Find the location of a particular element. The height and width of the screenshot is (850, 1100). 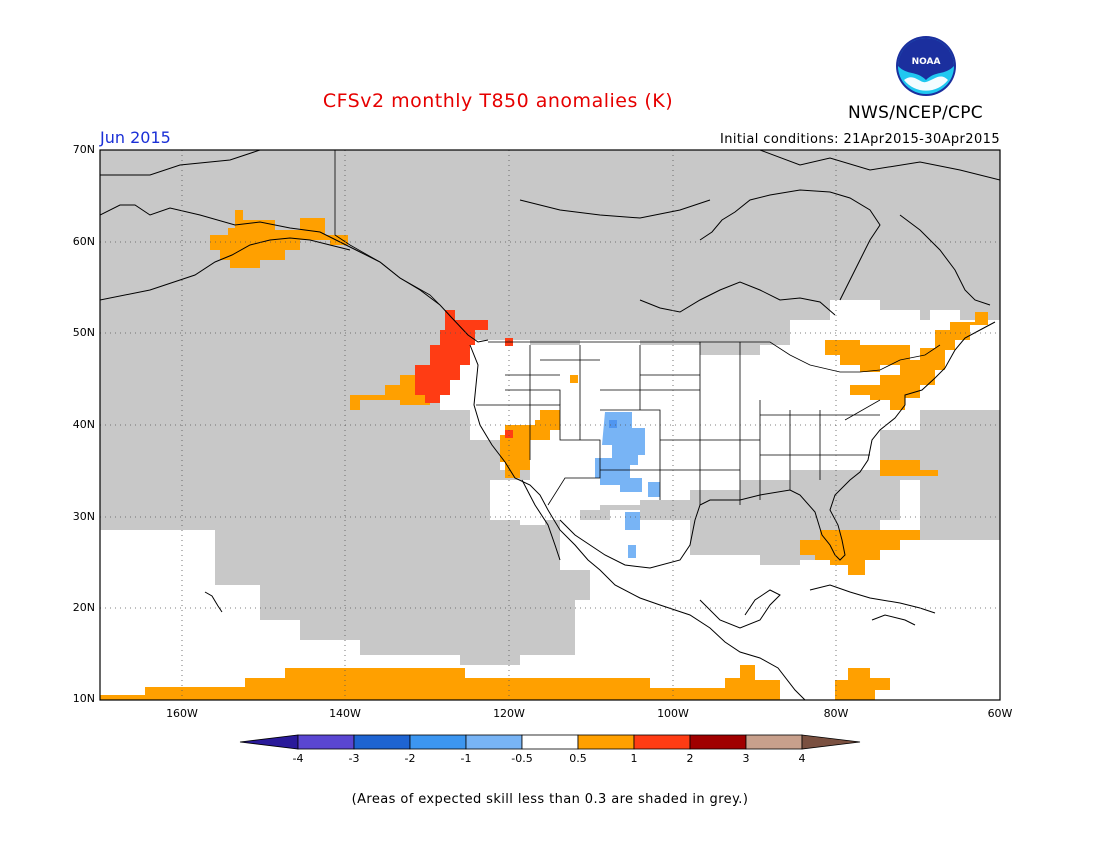

lat-label-20n: 20N is located at coordinates (83, 607).